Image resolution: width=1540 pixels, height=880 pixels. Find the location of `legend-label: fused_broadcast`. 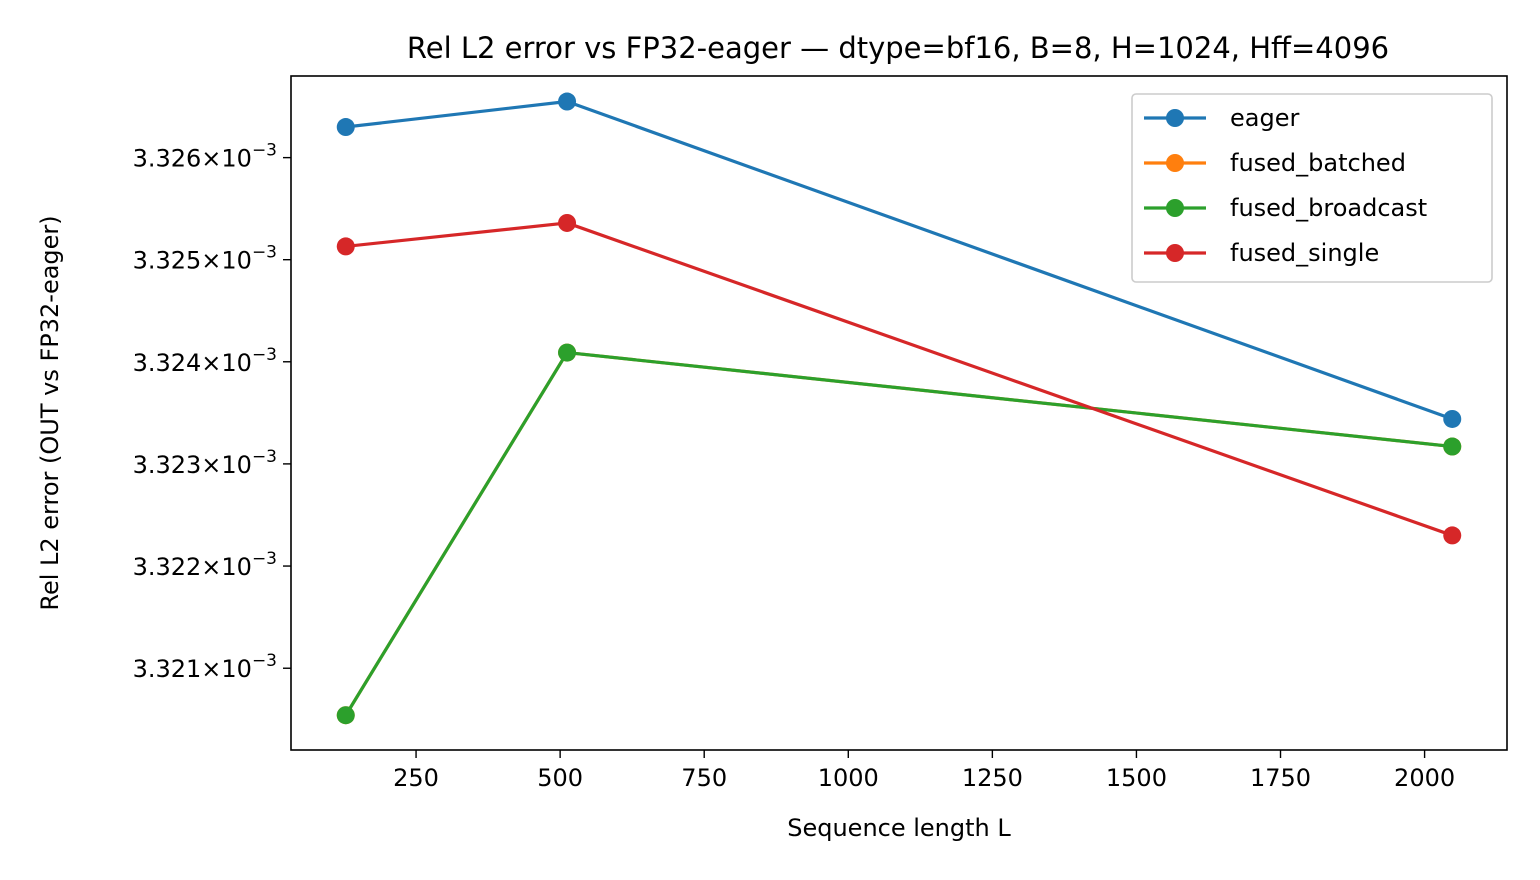

legend-label: fused_broadcast is located at coordinates (1328, 208).